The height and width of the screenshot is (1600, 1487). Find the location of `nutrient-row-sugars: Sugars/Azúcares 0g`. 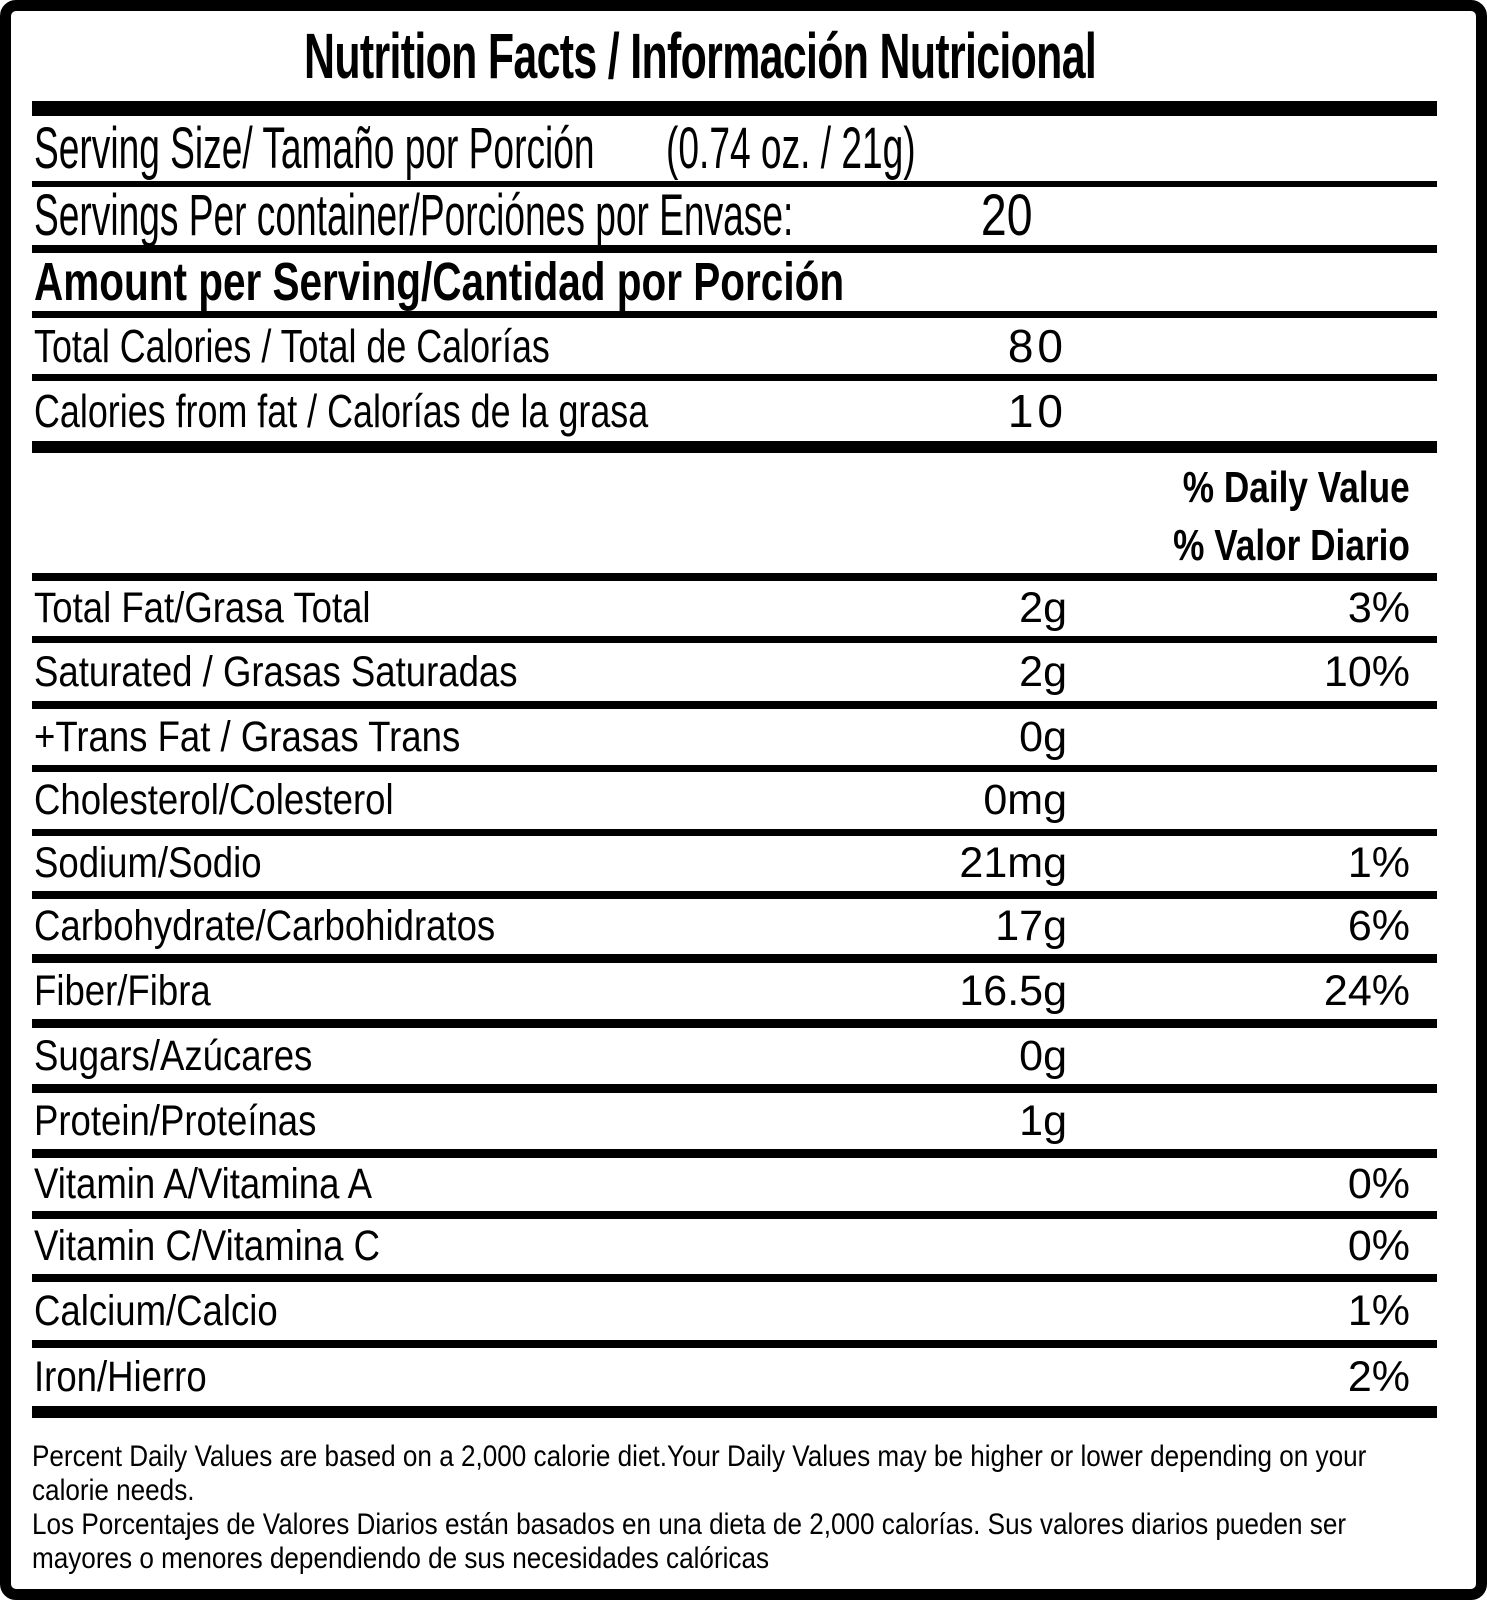

nutrient-row-sugars: Sugars/Azúcares 0g is located at coordinates (734, 1060).